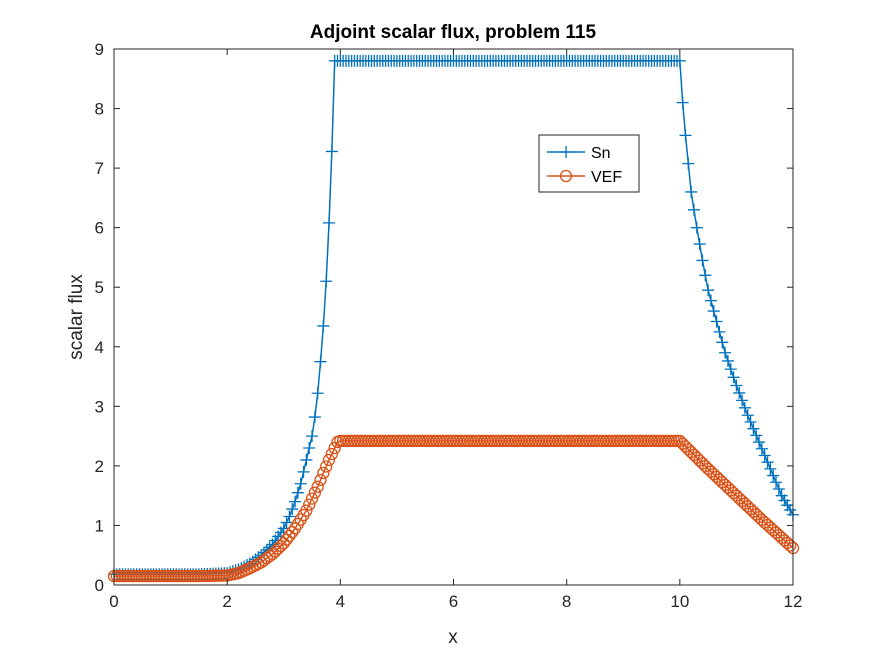 The height and width of the screenshot is (656, 875). Describe the element at coordinates (566, 152) in the screenshot. I see `legend-marker-plus` at that location.